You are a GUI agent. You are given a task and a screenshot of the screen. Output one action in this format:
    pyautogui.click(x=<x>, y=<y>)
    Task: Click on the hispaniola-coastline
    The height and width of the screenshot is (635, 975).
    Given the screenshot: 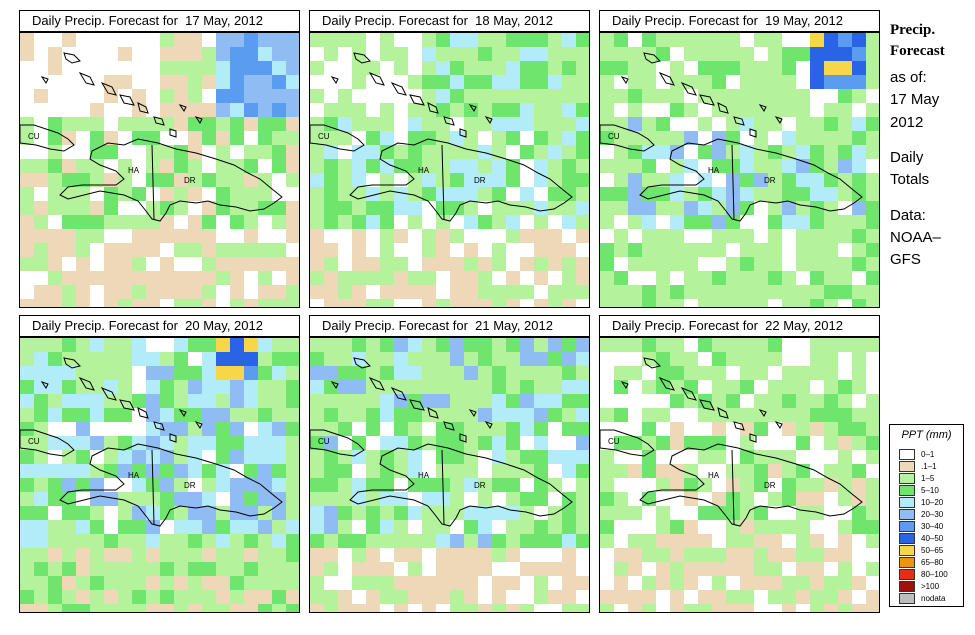 What is the action you would take?
    pyautogui.click(x=171, y=180)
    